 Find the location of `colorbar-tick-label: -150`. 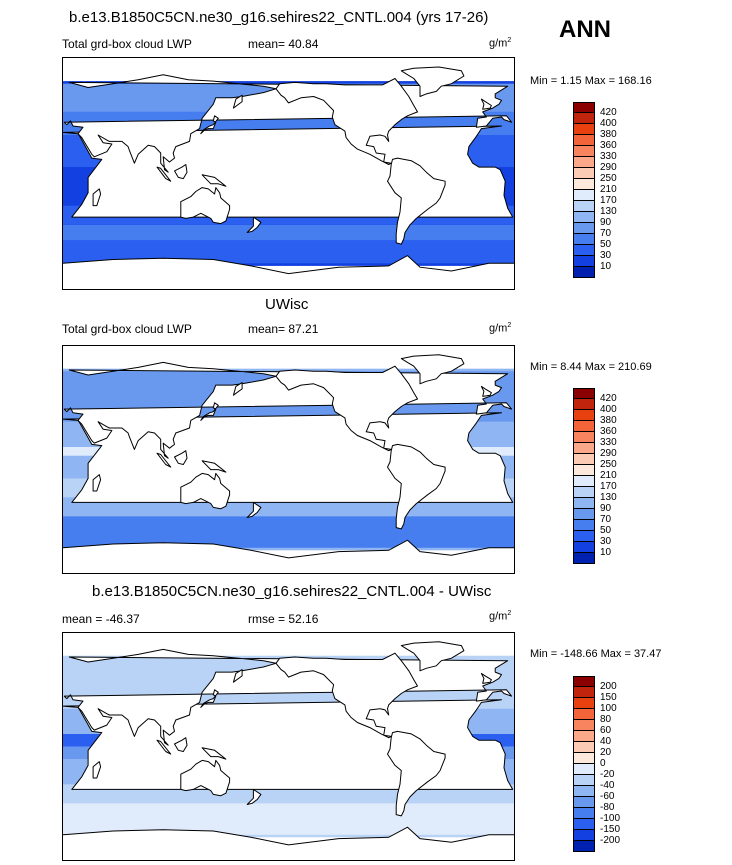

colorbar-tick-label: -150 is located at coordinates (610, 829).